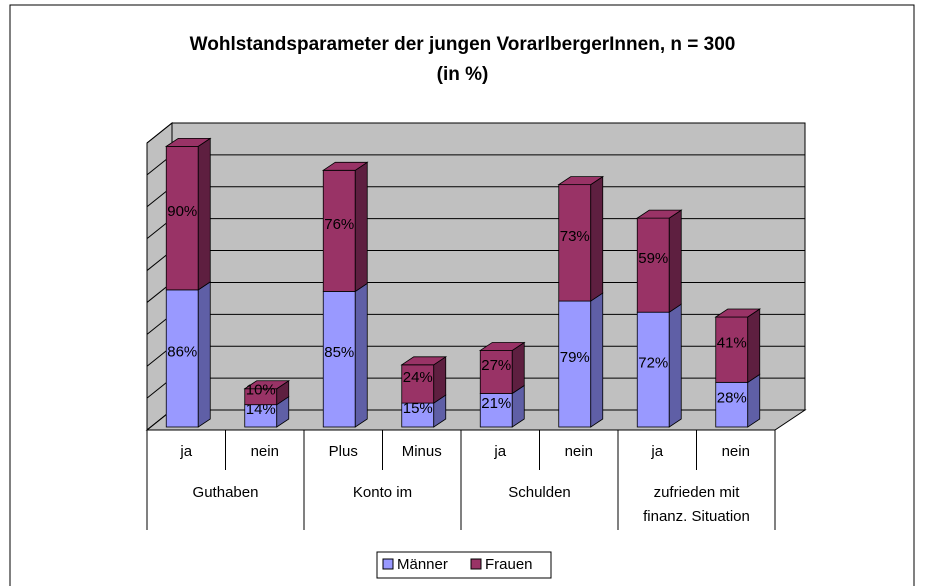  I want to click on data-label: 59%, so click(653, 258).